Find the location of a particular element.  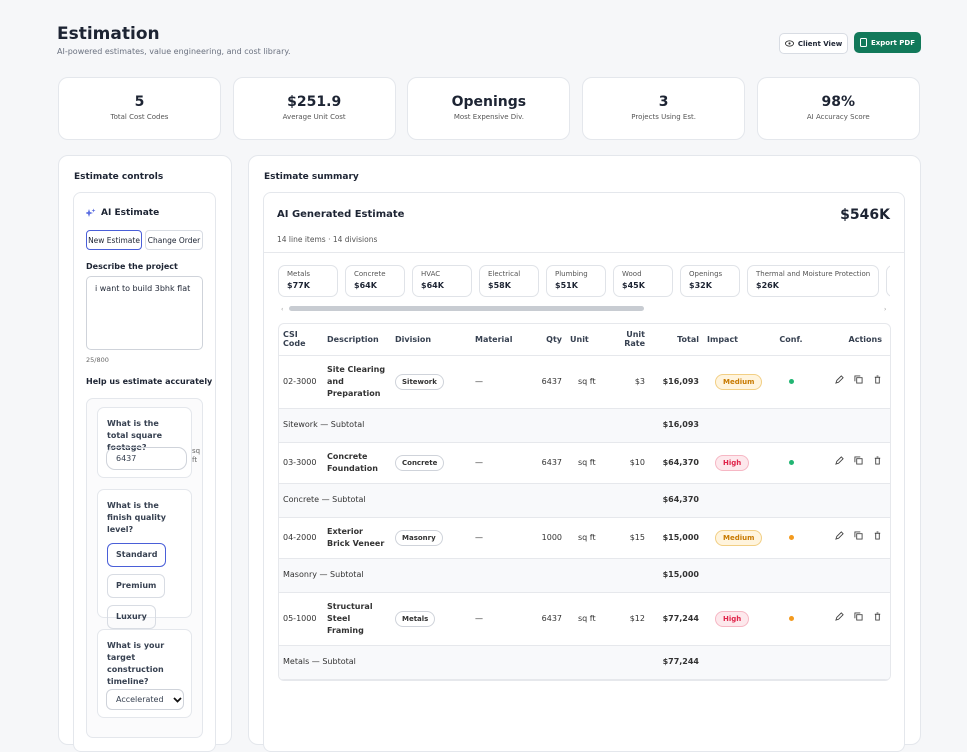

division-amount: $45K is located at coordinates (633, 285).